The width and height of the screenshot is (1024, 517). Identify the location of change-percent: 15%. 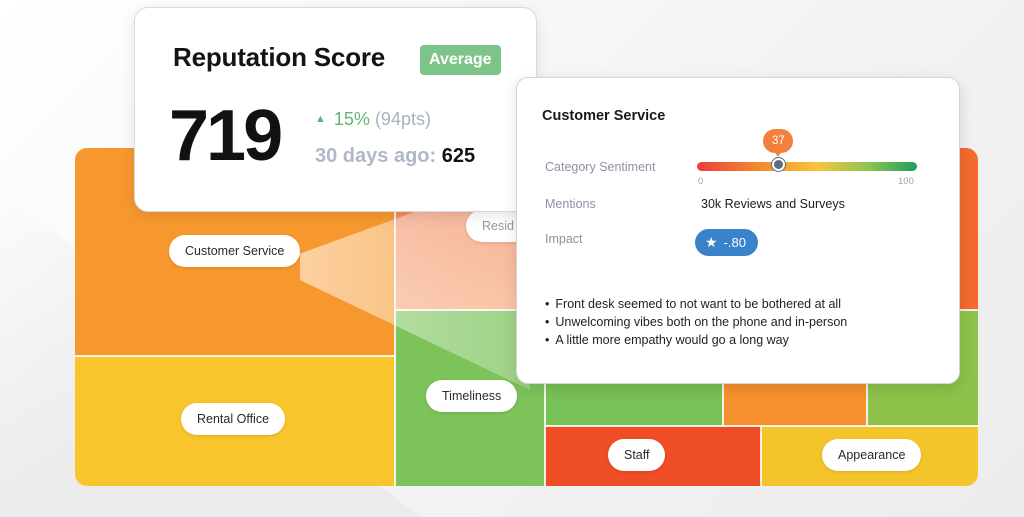
(351, 119).